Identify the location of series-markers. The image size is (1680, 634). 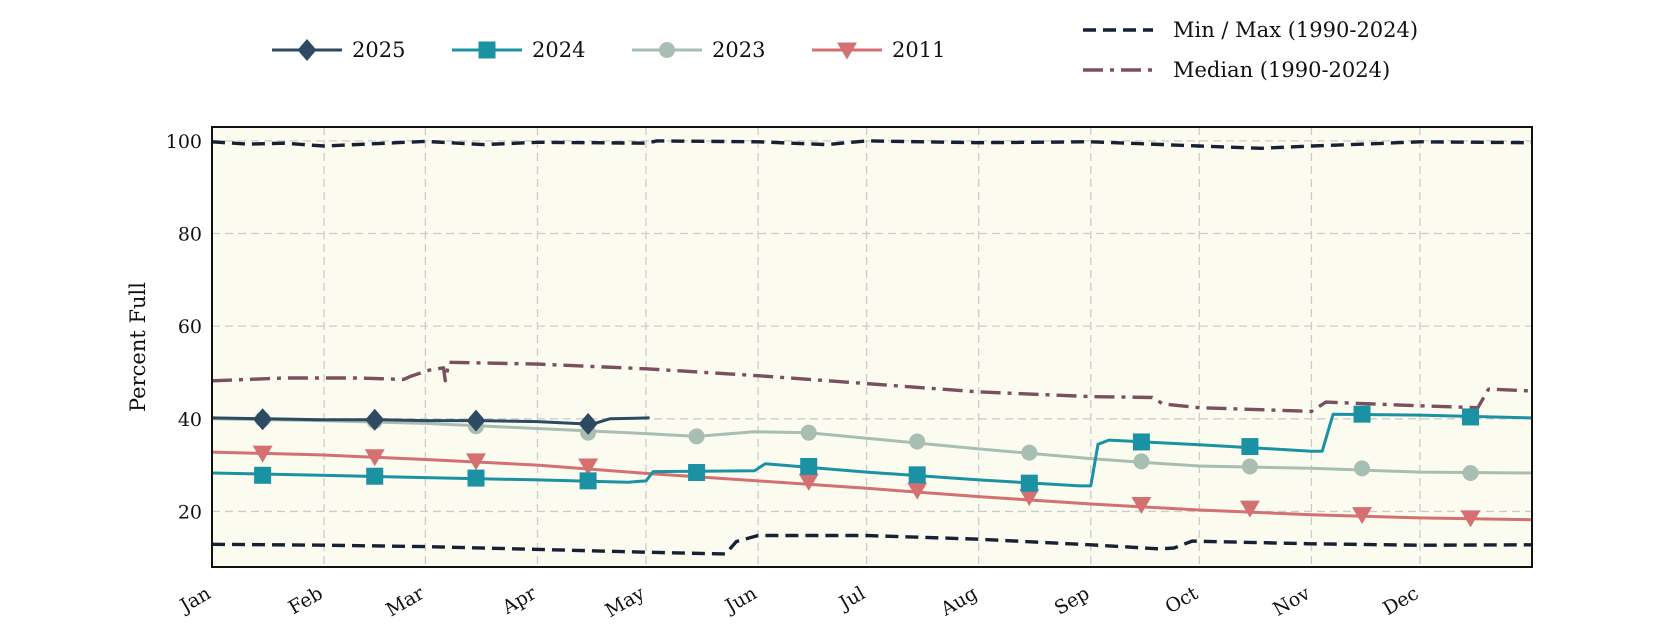
(866, 466).